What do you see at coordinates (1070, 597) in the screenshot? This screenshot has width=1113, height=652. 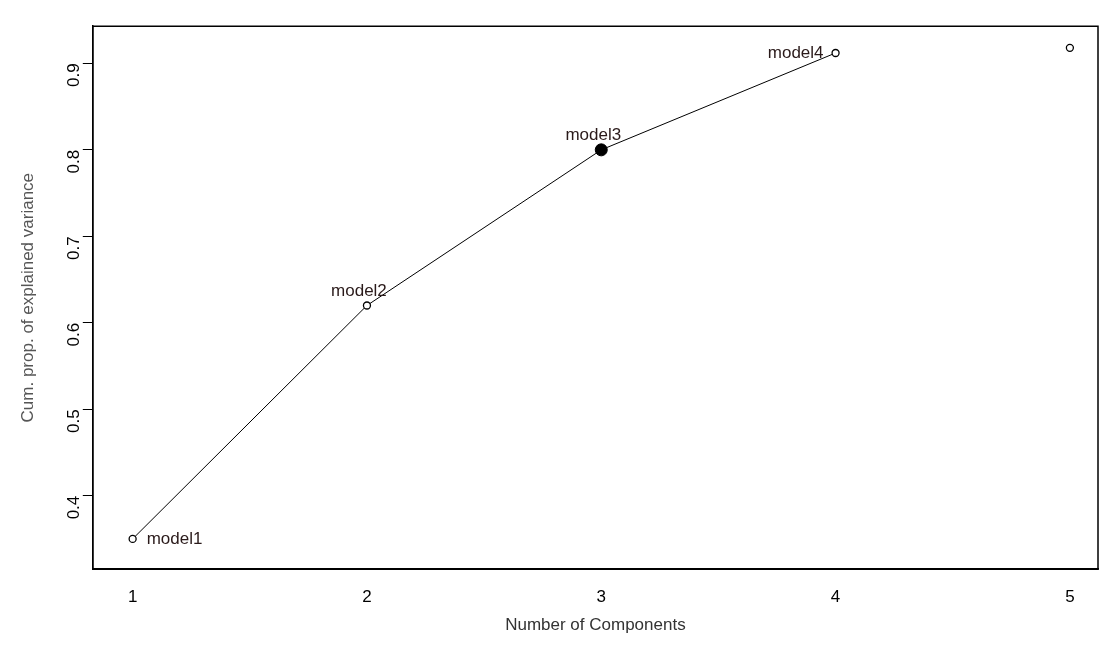 I see `x-tick-label: 5` at bounding box center [1070, 597].